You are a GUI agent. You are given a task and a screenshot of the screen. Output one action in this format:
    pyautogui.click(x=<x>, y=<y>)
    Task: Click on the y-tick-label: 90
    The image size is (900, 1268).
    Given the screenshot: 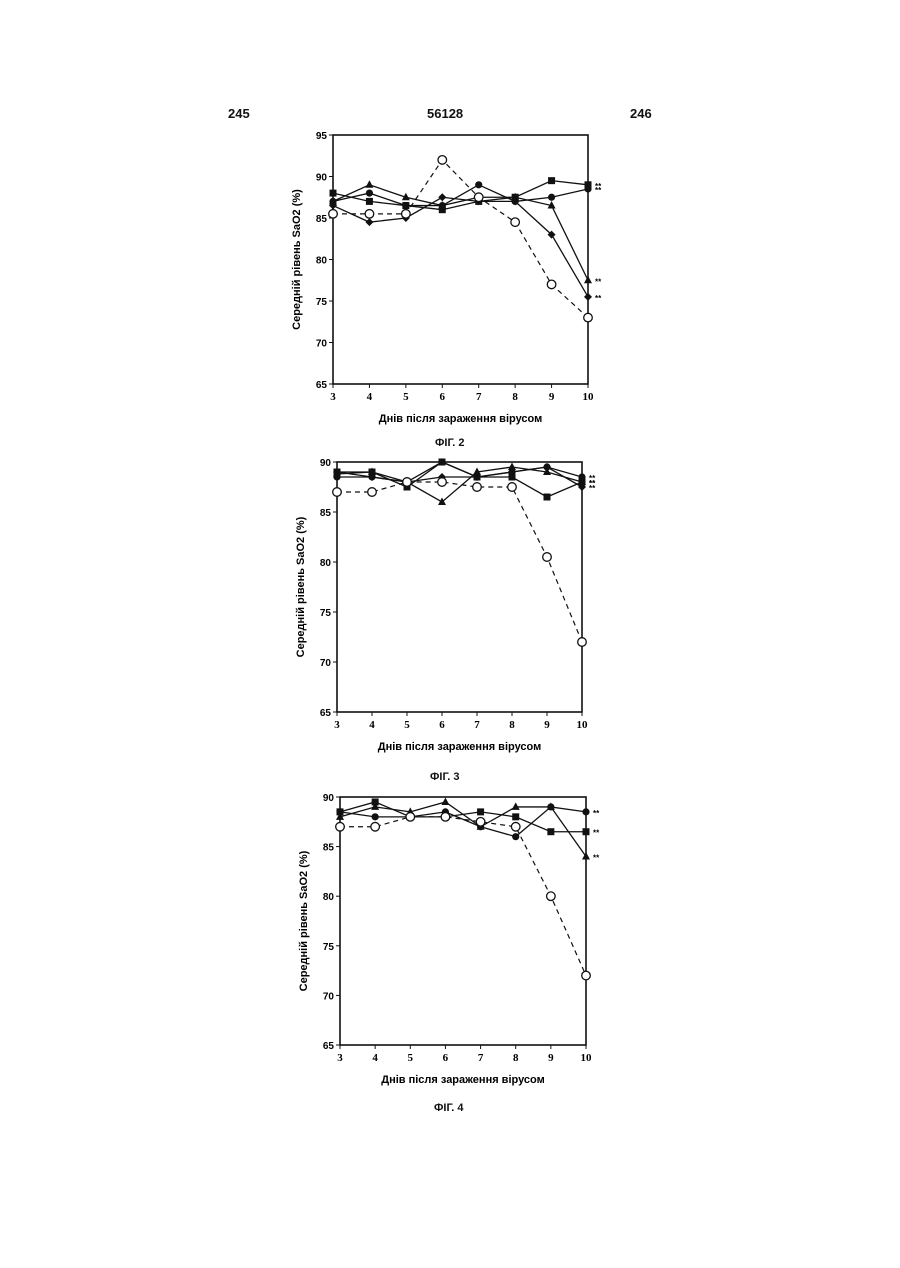 What is the action you would take?
    pyautogui.click(x=329, y=798)
    